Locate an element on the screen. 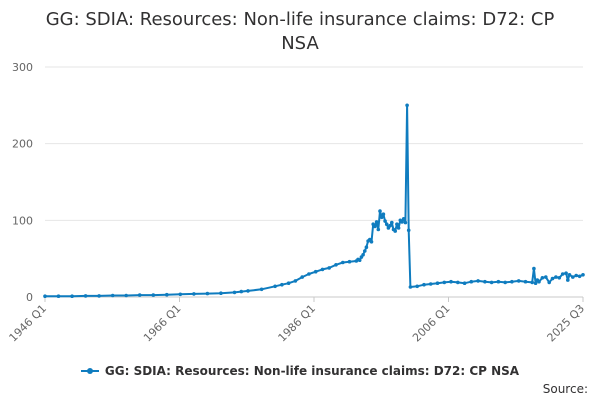 Image resolution: width=600 pixels, height=400 pixels. y-tick-label: 100 is located at coordinates (22, 220).